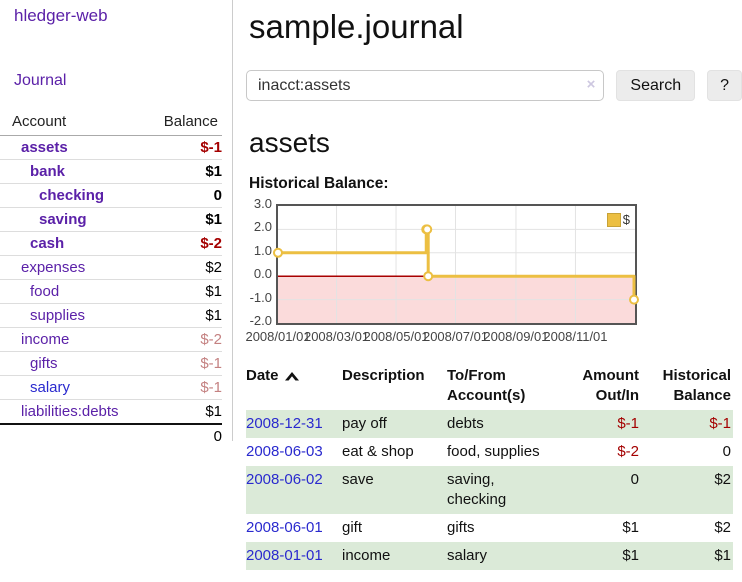 This screenshot has width=742, height=582. I want to click on balance-line-chart-svg, so click(456, 264).